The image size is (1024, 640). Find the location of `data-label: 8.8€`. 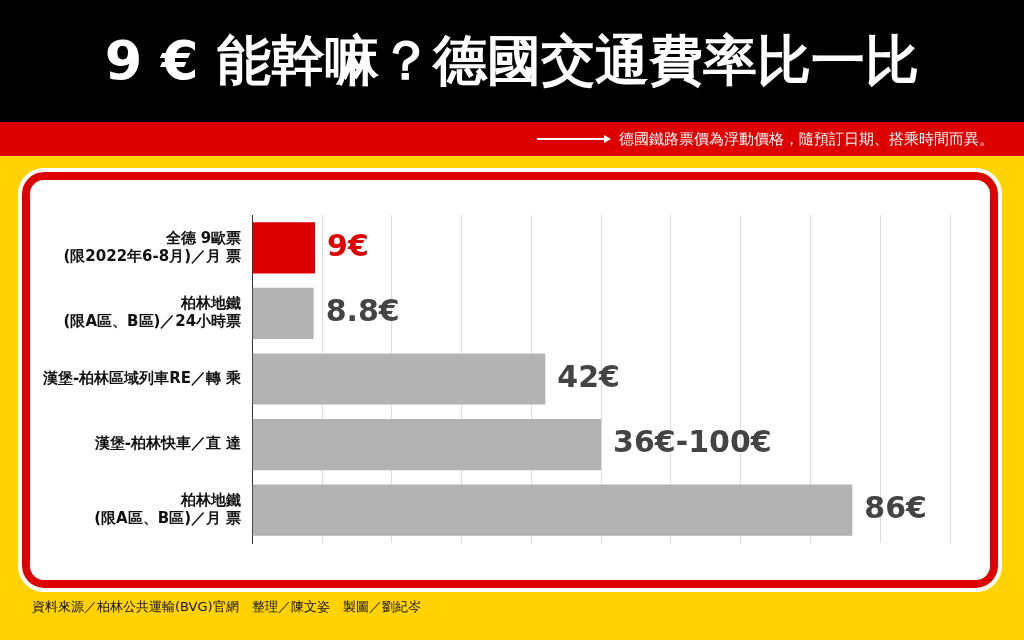

data-label: 8.8€ is located at coordinates (362, 311).